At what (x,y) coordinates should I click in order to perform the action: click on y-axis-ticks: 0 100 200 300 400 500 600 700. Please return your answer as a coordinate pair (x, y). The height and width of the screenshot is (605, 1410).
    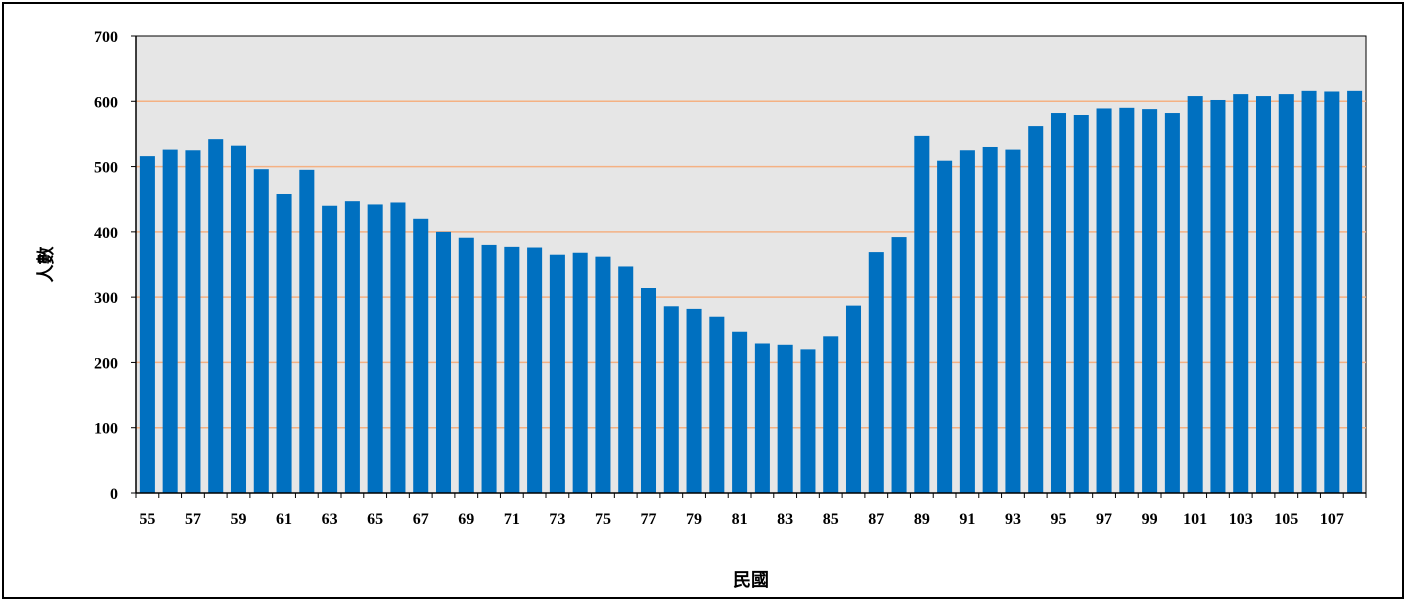
    Looking at the image, I should click on (115, 266).